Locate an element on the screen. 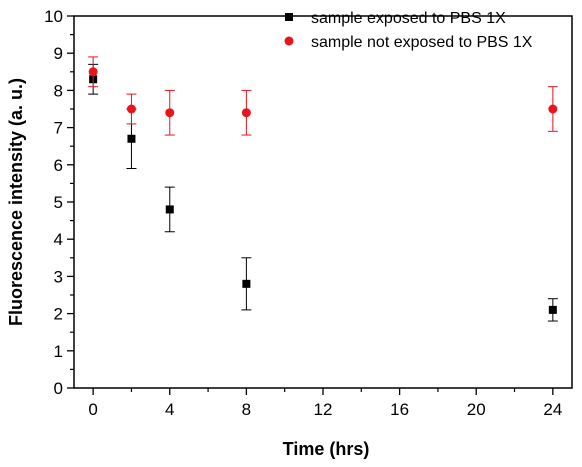 The height and width of the screenshot is (467, 582). legend-label: sample exposed to PBS 1X is located at coordinates (408, 18).